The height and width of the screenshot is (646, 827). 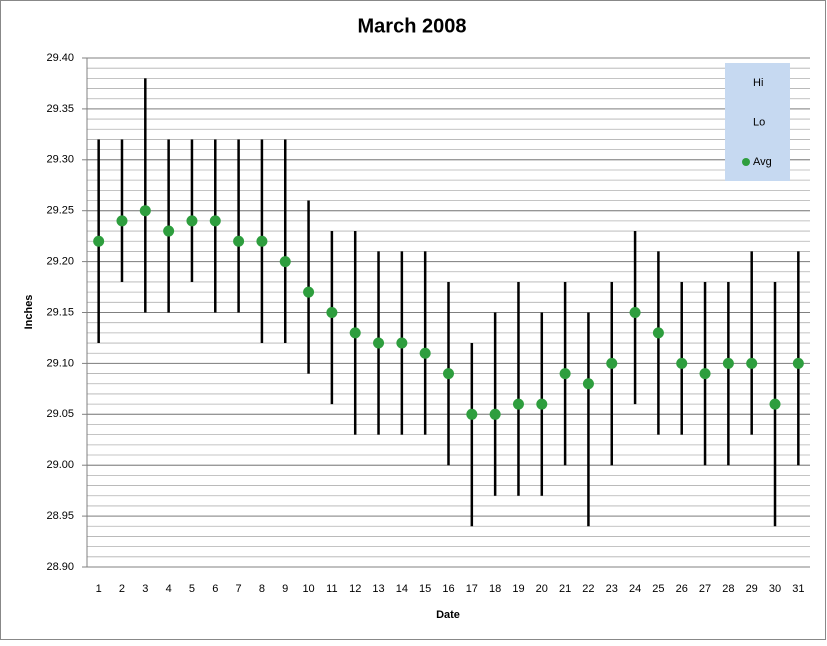 What do you see at coordinates (60, 262) in the screenshot?
I see `y-tick-label: 29.20` at bounding box center [60, 262].